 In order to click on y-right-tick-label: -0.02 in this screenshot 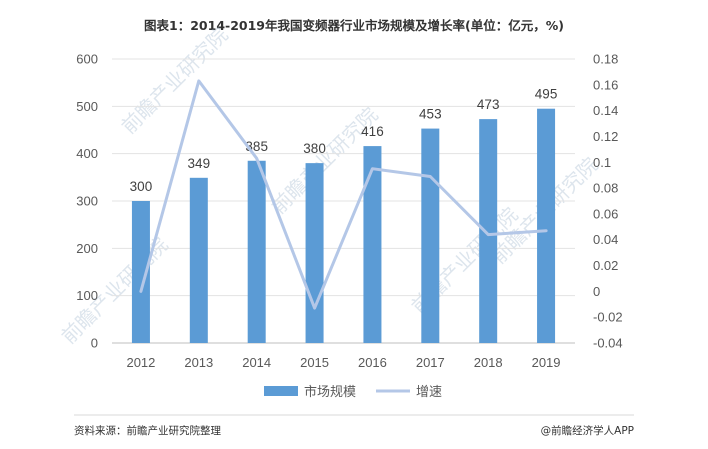, I will do `click(608, 317)`.